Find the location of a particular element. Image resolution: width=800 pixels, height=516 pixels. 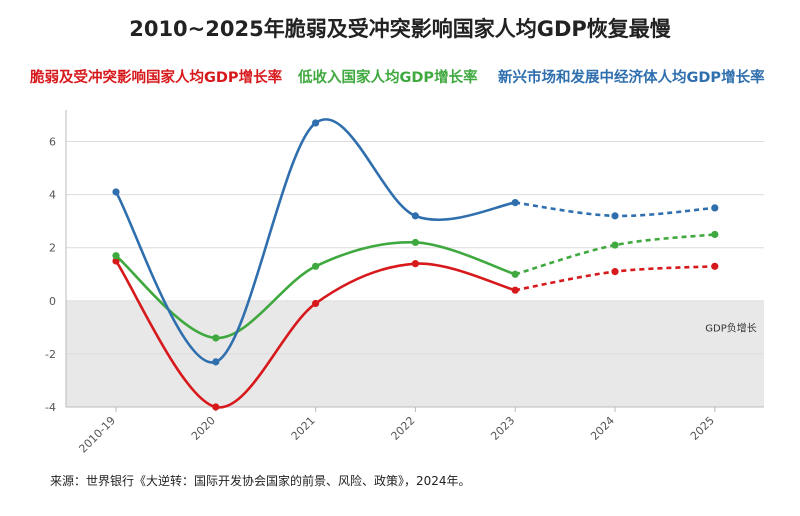

y-tick-label: 4 is located at coordinates (52, 195).